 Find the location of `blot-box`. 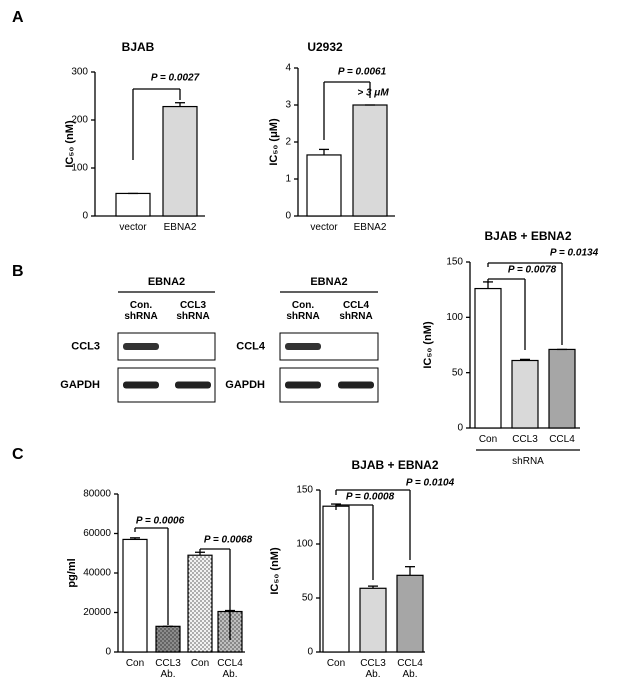

blot-box is located at coordinates (166, 346).